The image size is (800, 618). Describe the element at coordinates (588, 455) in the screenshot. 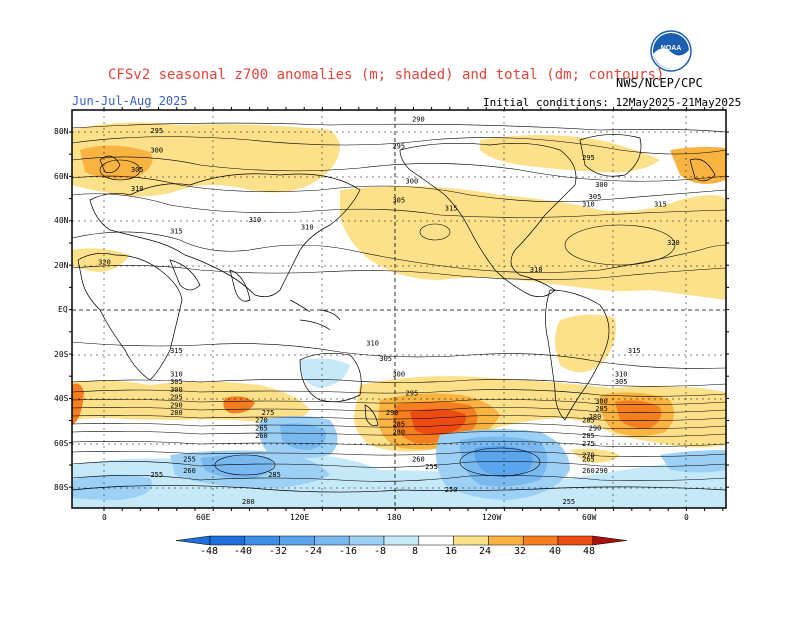

I see `contour-label: 270` at that location.